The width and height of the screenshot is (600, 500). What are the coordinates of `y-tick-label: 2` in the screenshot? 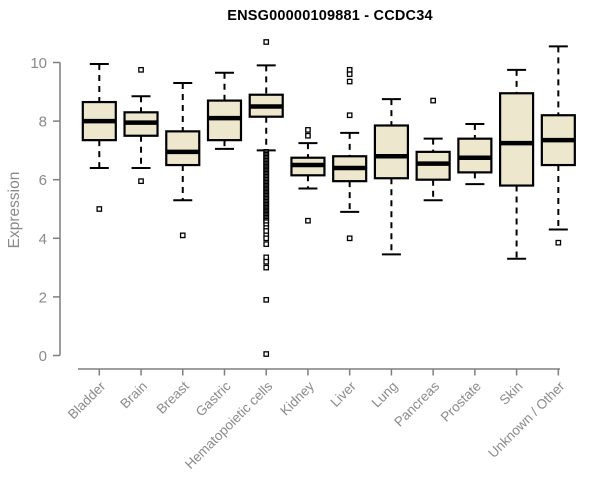 It's located at (43, 297).